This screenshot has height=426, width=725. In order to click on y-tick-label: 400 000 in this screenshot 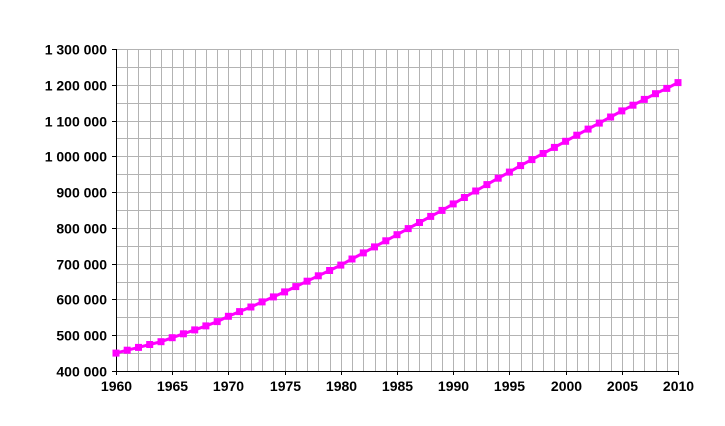, I will do `click(81, 372)`.